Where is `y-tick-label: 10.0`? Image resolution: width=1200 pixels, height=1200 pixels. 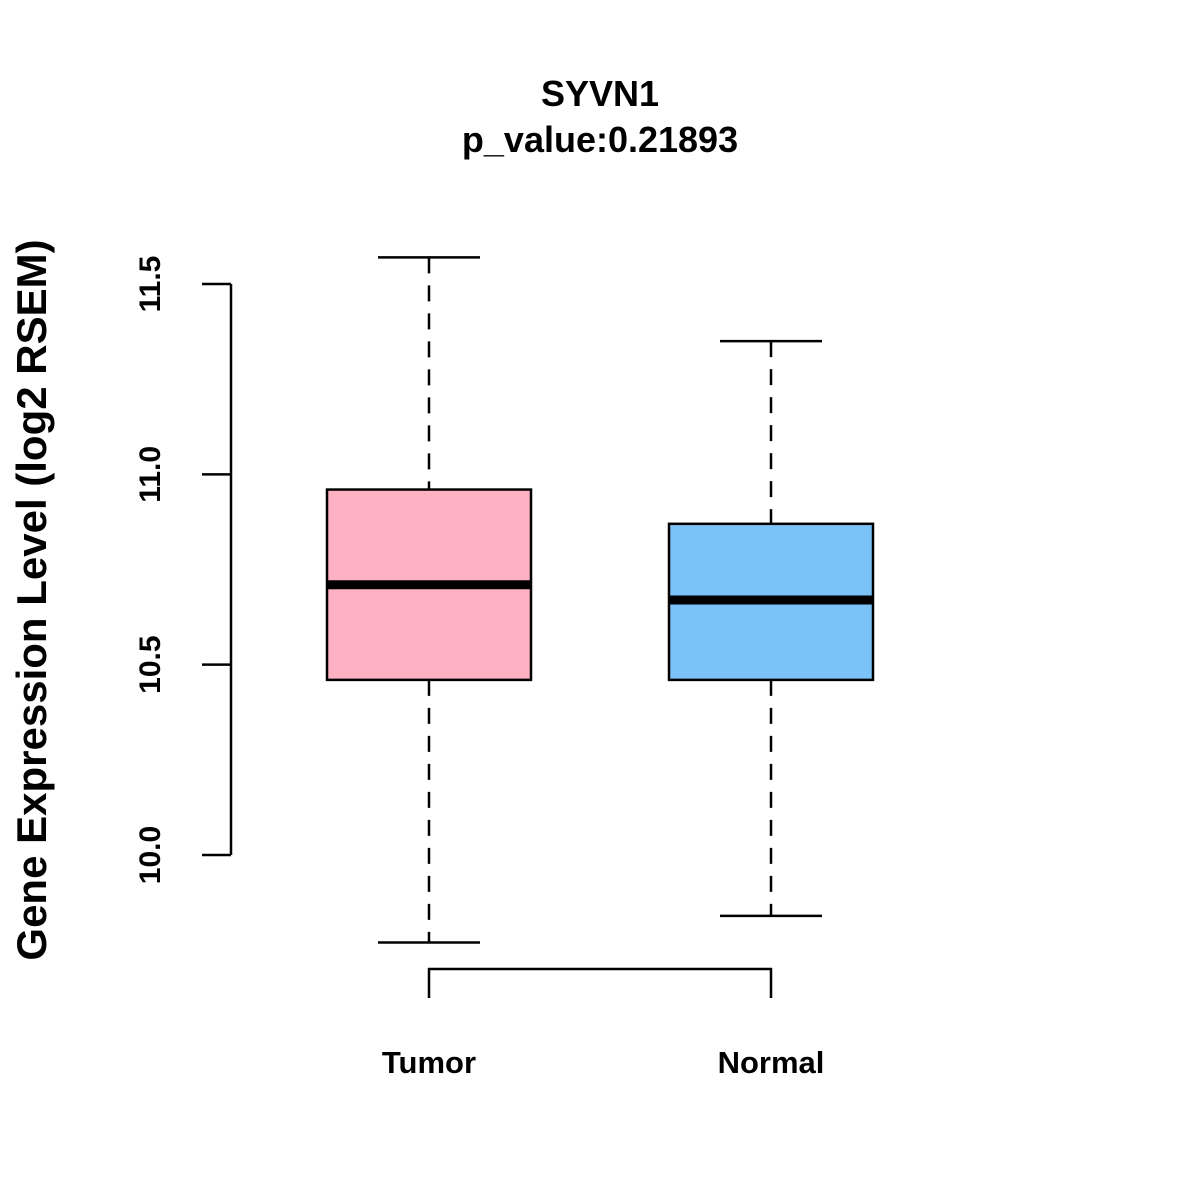 y-tick-label: 10.0 is located at coordinates (150, 855).